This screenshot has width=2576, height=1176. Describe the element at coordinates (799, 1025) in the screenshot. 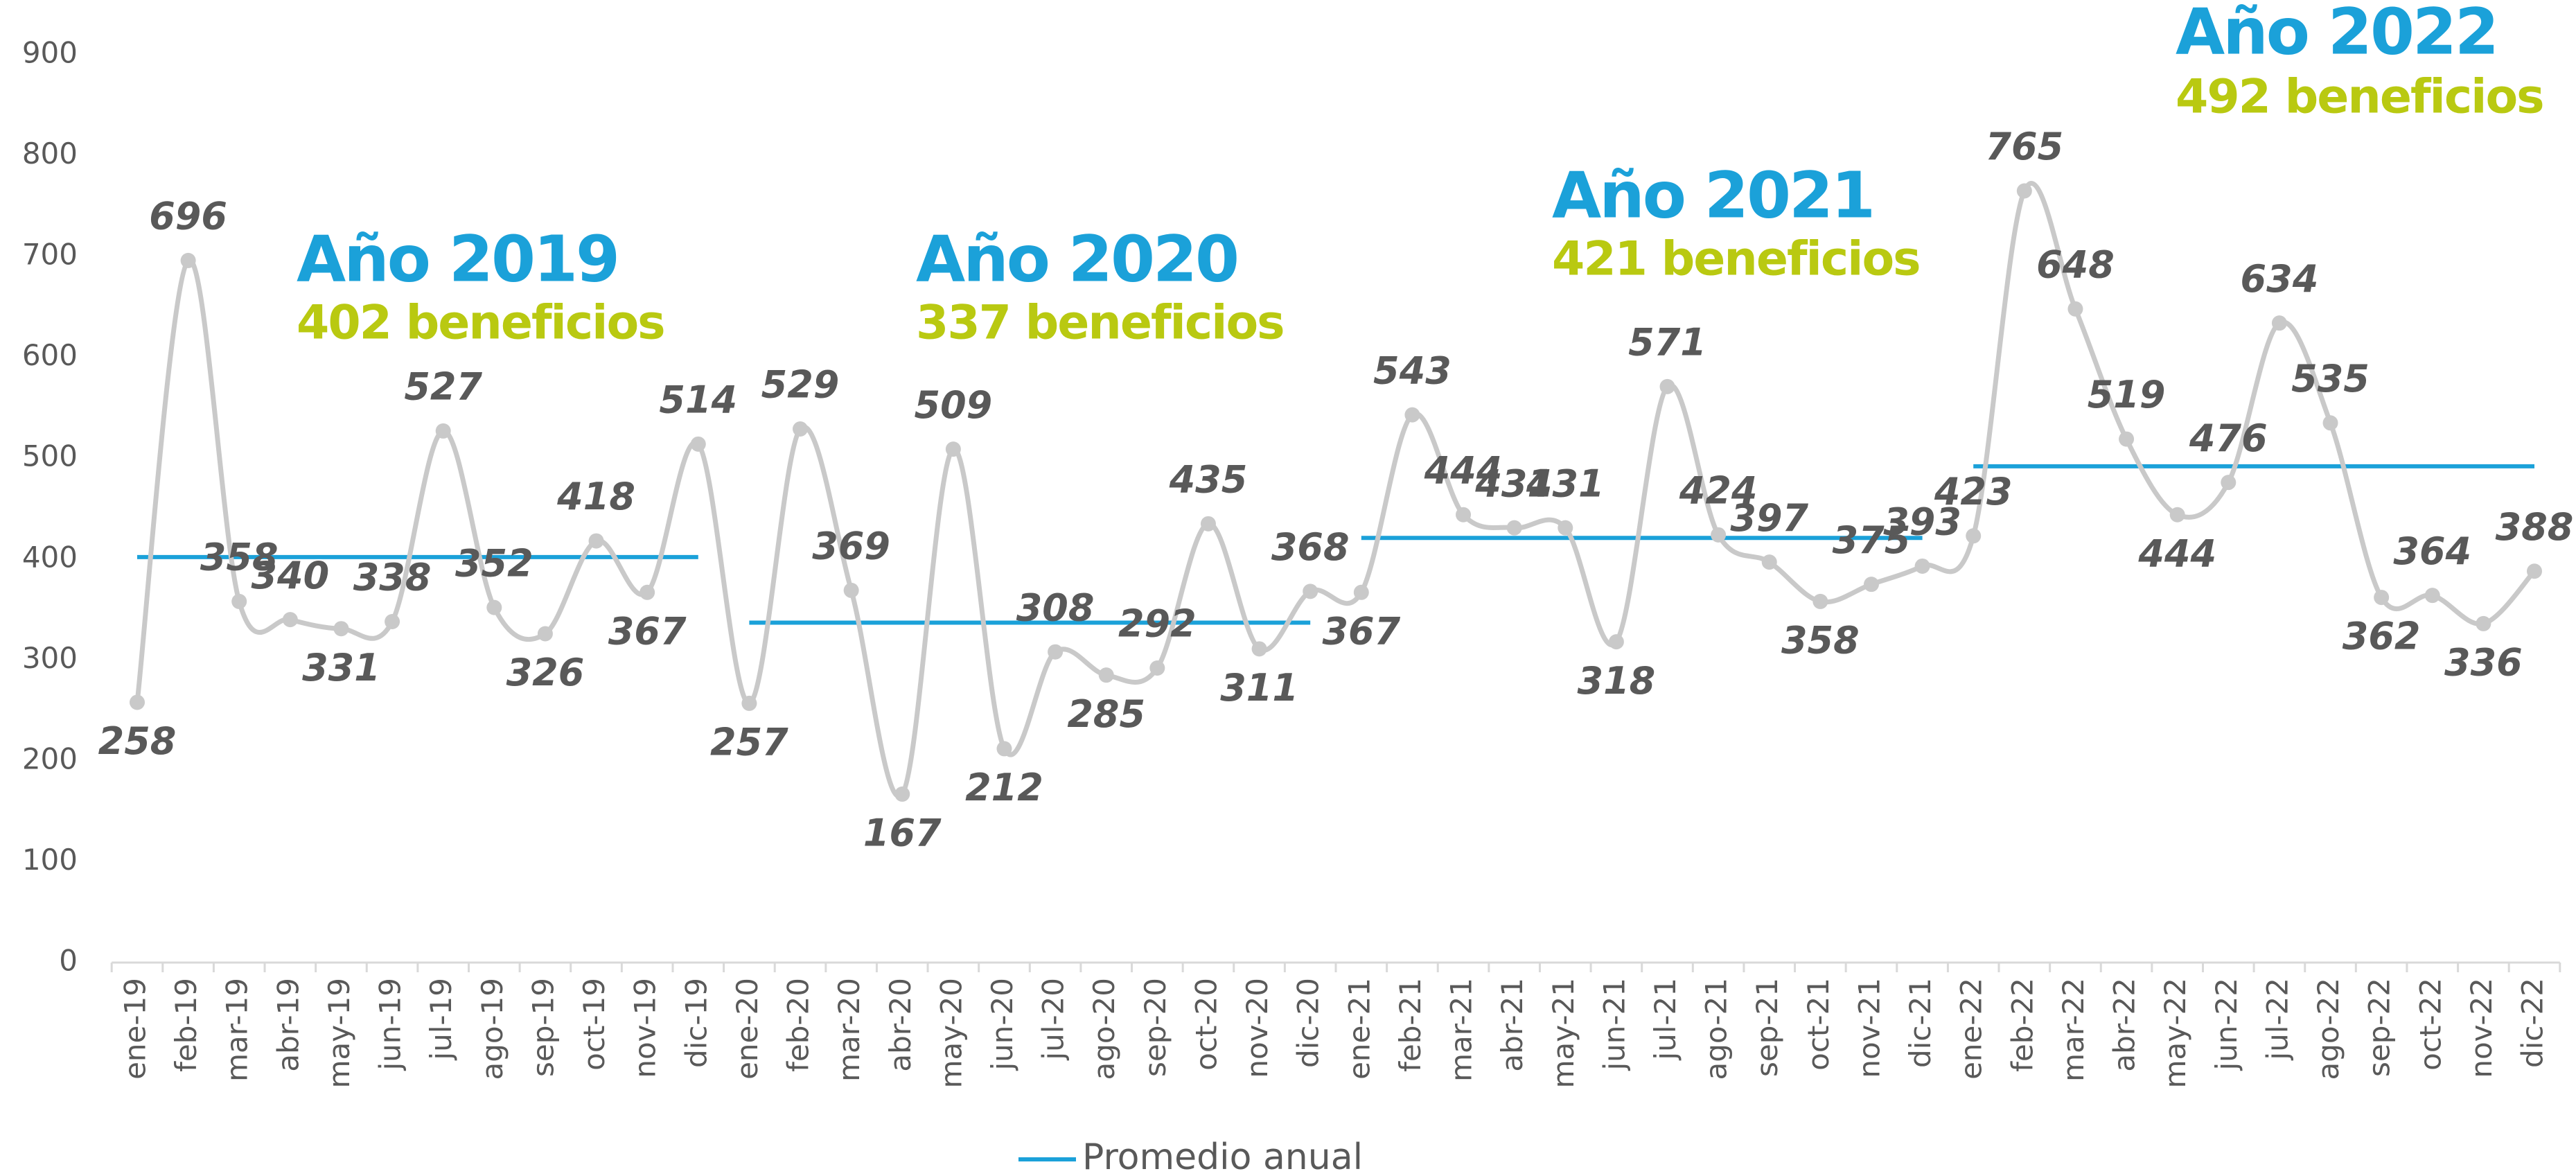

I see `x-tick-label: feb-20` at that location.